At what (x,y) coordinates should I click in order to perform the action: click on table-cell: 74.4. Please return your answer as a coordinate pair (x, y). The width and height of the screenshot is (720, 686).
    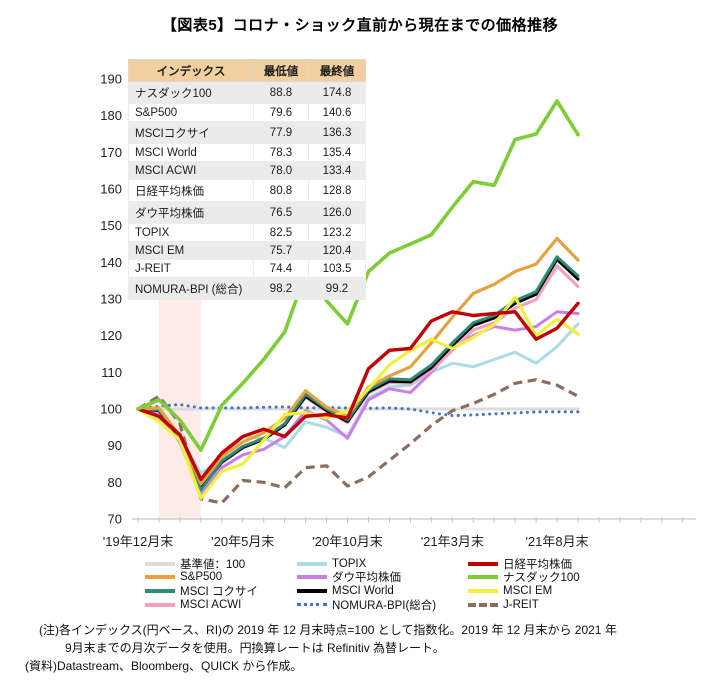
    Looking at the image, I should click on (281, 268).